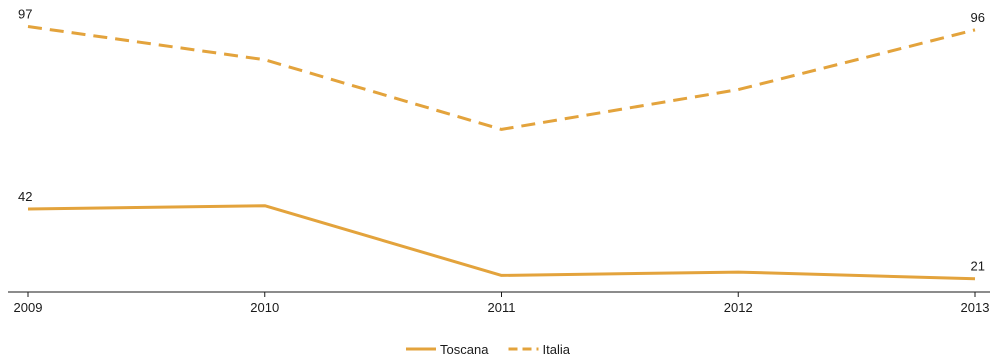  What do you see at coordinates (978, 17) in the screenshot?
I see `data-label-end: 96` at bounding box center [978, 17].